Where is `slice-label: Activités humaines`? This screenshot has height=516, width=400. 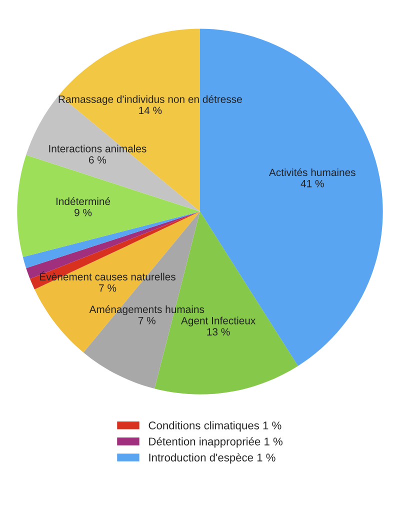
slice-label: Activités humaines is located at coordinates (312, 172).